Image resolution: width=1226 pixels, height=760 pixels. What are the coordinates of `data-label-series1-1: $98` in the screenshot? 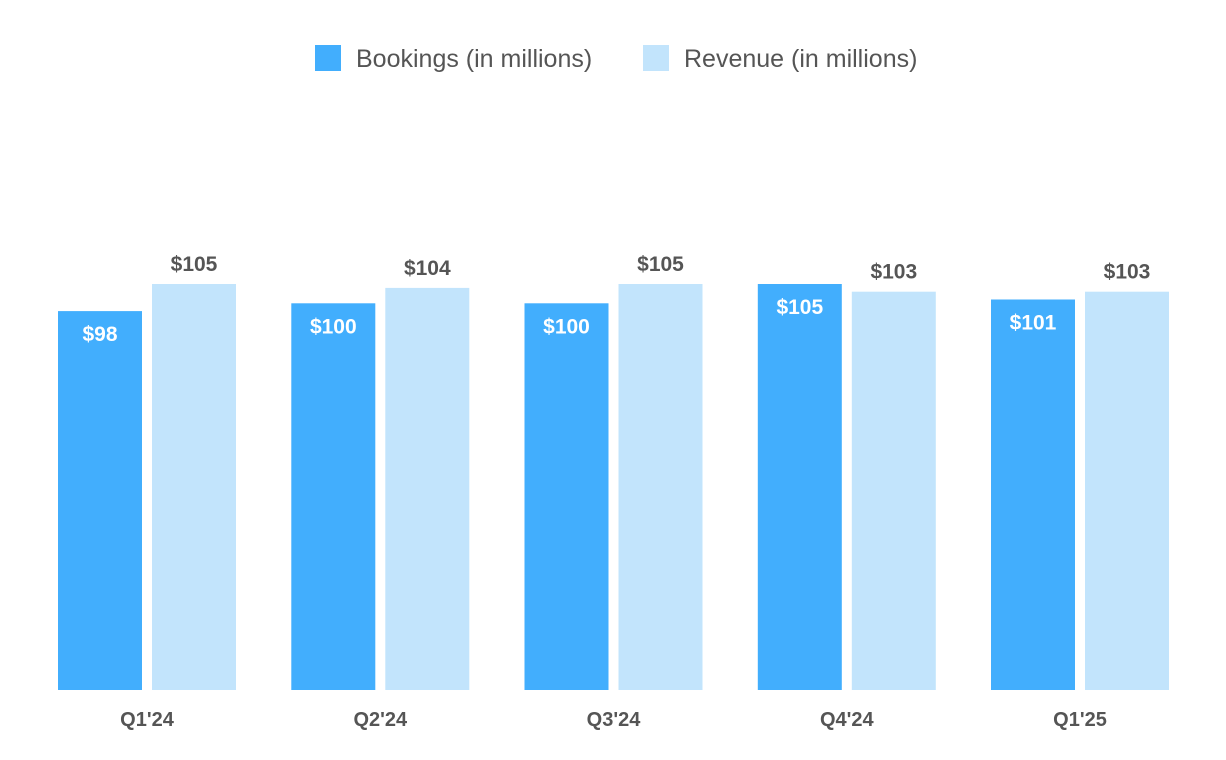 It's located at (99, 334).